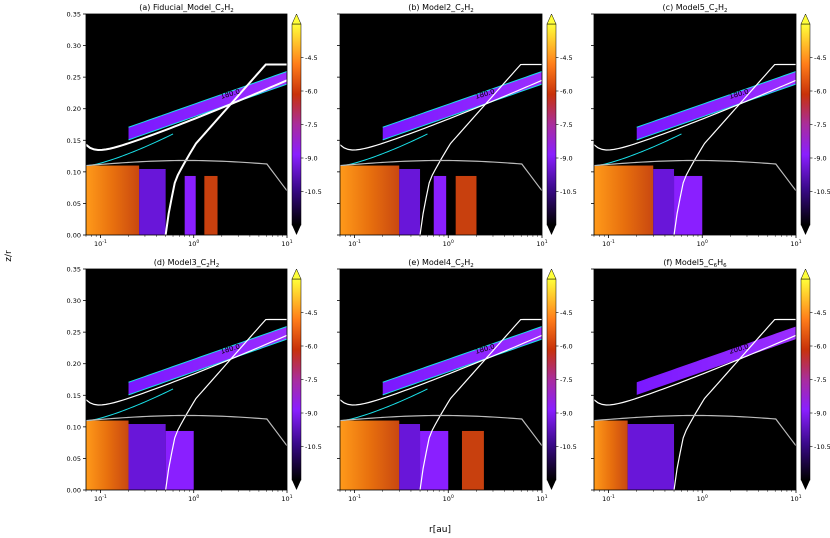 The width and height of the screenshot is (830, 538). What do you see at coordinates (74, 333) in the screenshot?
I see `y-tick-label: 0.25` at bounding box center [74, 333].